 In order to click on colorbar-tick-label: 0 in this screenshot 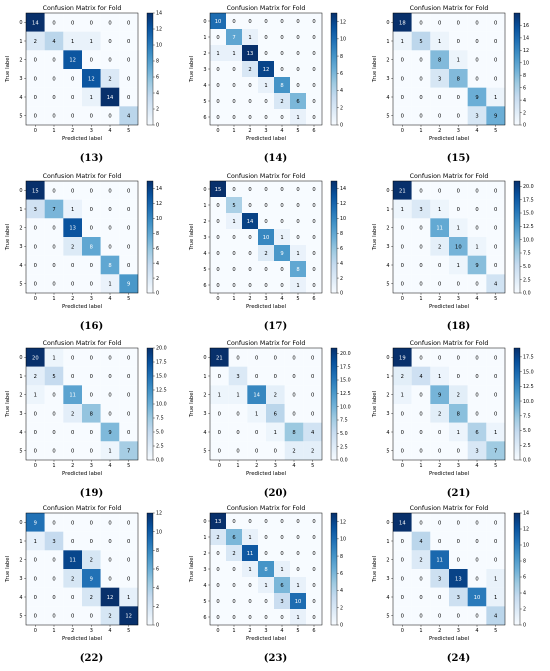, I will do `click(157, 126)`.